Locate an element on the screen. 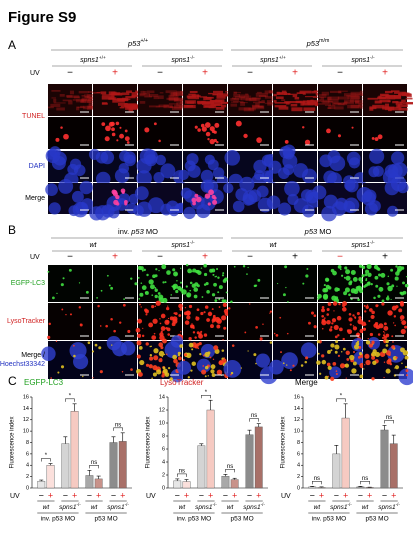 This screenshot has width=413, height=550. y-tick-label: 2 is located at coordinates (27, 477).